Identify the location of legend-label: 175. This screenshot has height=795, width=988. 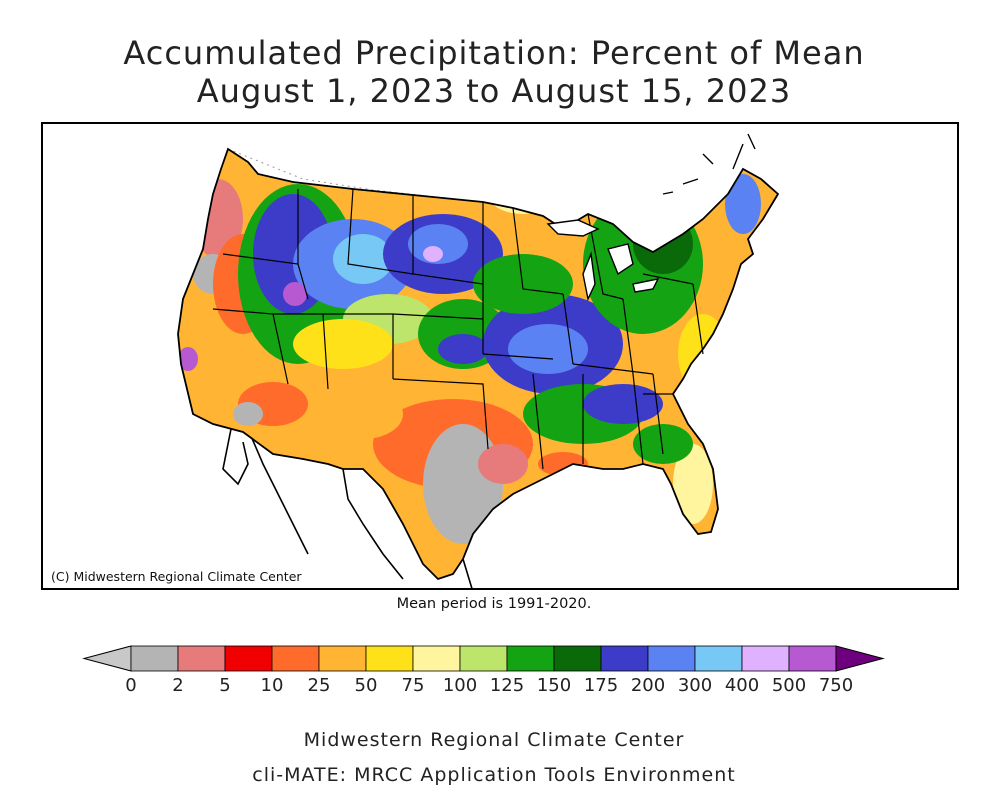
(601, 685).